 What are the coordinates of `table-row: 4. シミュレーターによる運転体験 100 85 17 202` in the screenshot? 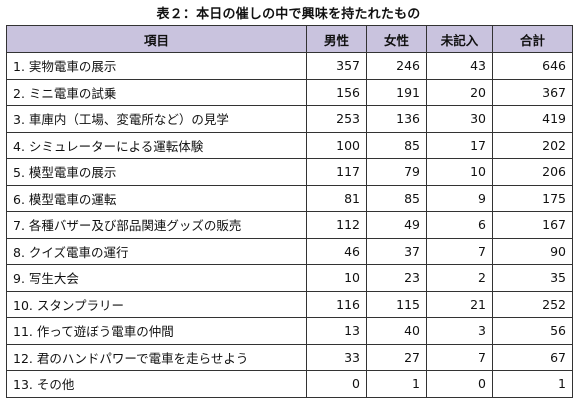 It's located at (289, 145).